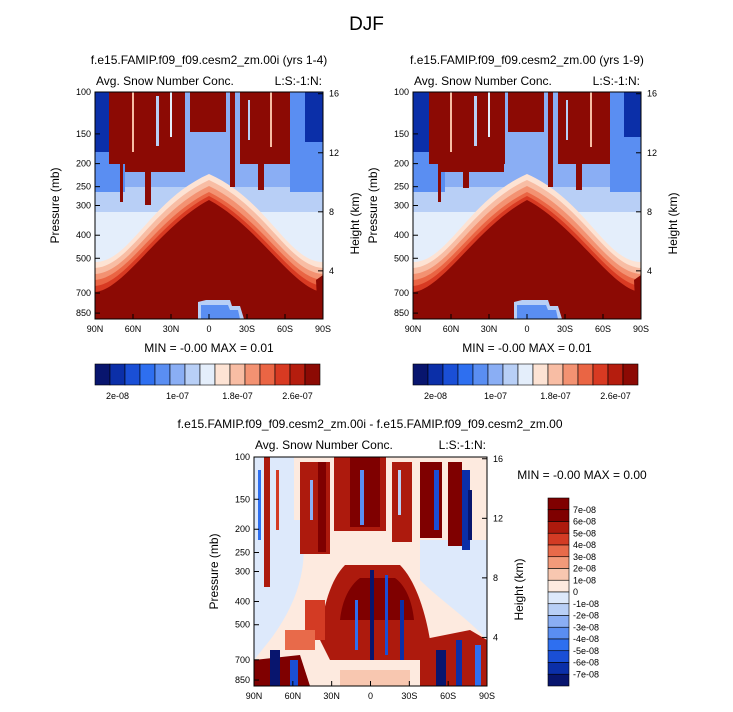 This screenshot has height=712, width=733. What do you see at coordinates (586, 651) in the screenshot?
I see `colorbar-label: -5e-08` at bounding box center [586, 651].